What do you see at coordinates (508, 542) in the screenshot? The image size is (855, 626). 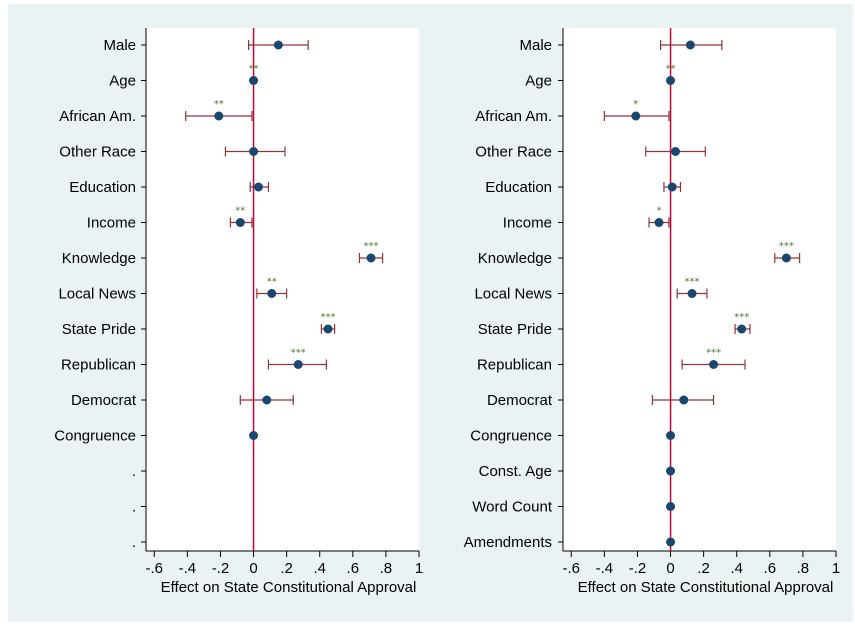 I see `y-tick-label: Amendments` at bounding box center [508, 542].